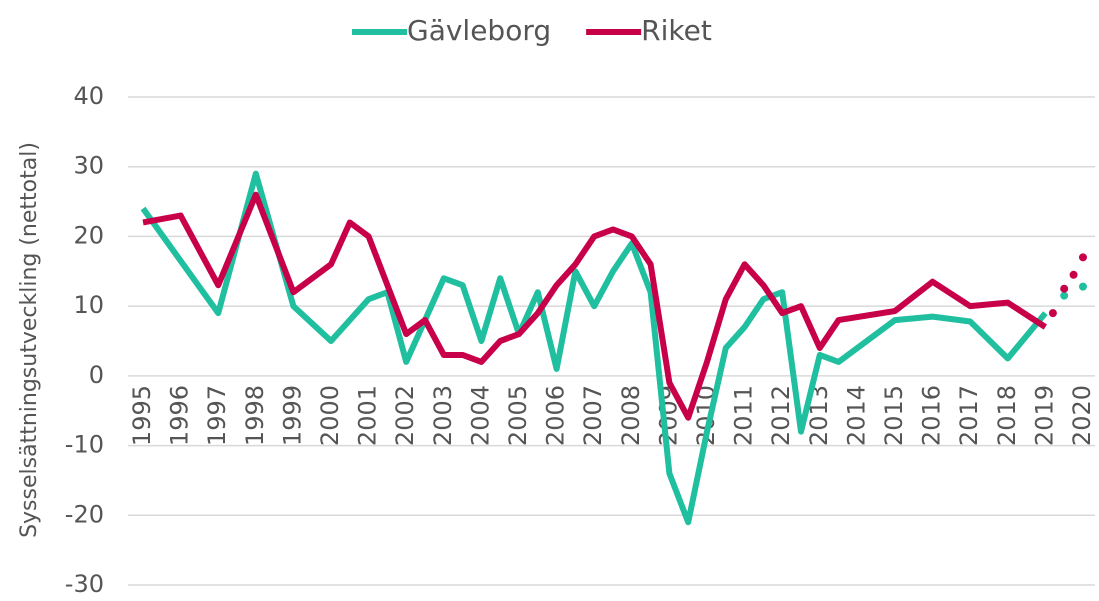 Image resolution: width=1099 pixels, height=601 pixels. I want to click on y-axis-title: Sysselsättningsutveckling (nettotal), so click(29, 340).